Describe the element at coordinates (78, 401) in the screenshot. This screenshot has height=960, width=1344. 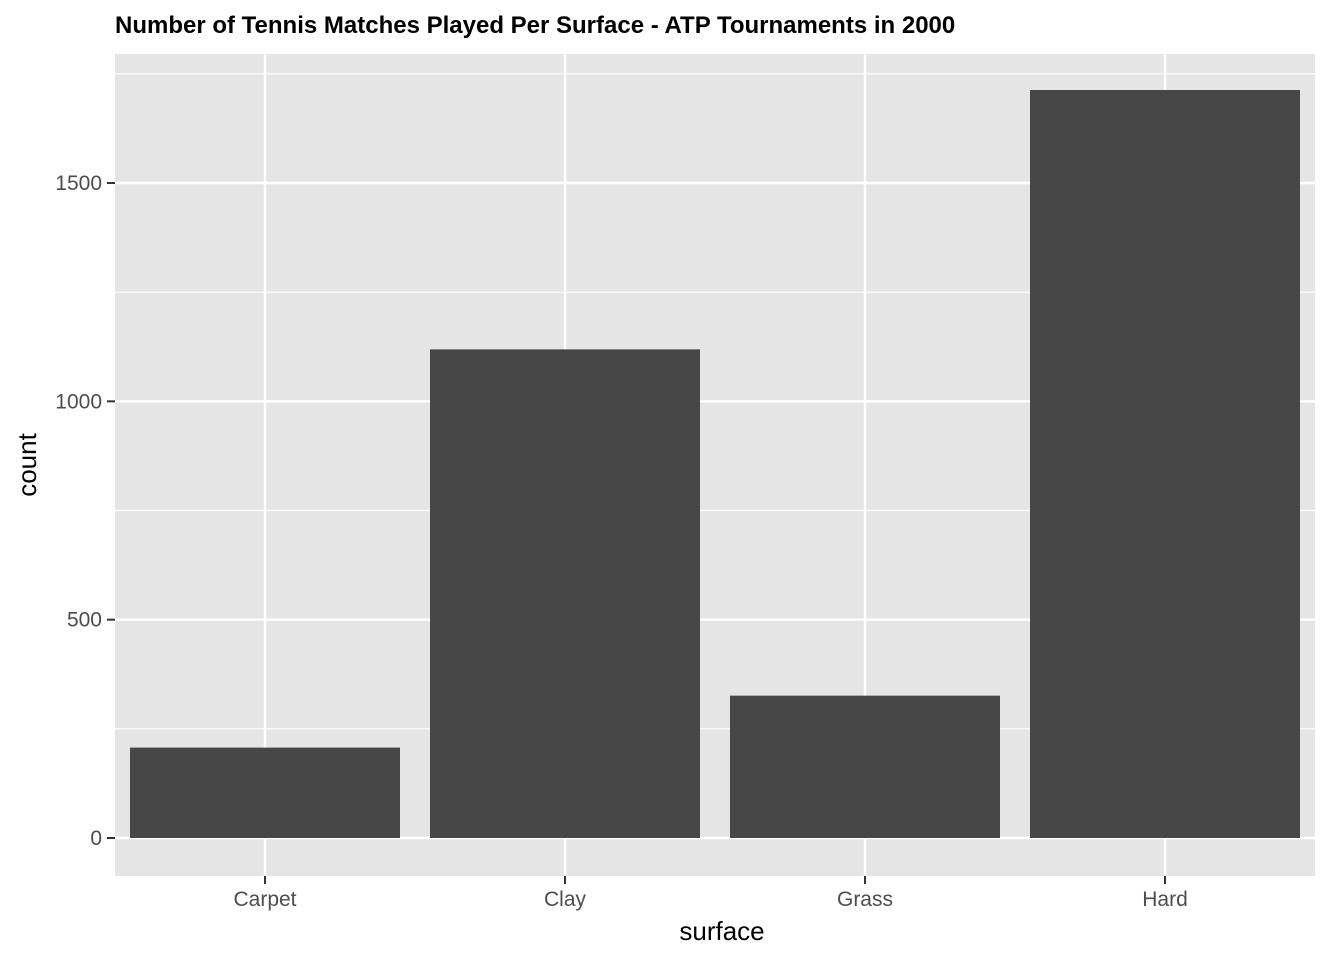
I see `y-tick-label: 1000` at that location.